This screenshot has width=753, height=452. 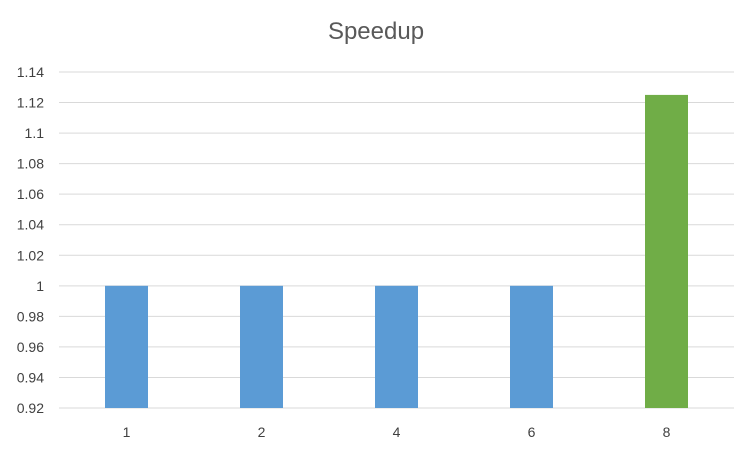 I want to click on x-tick-label: 1, so click(x=127, y=432).